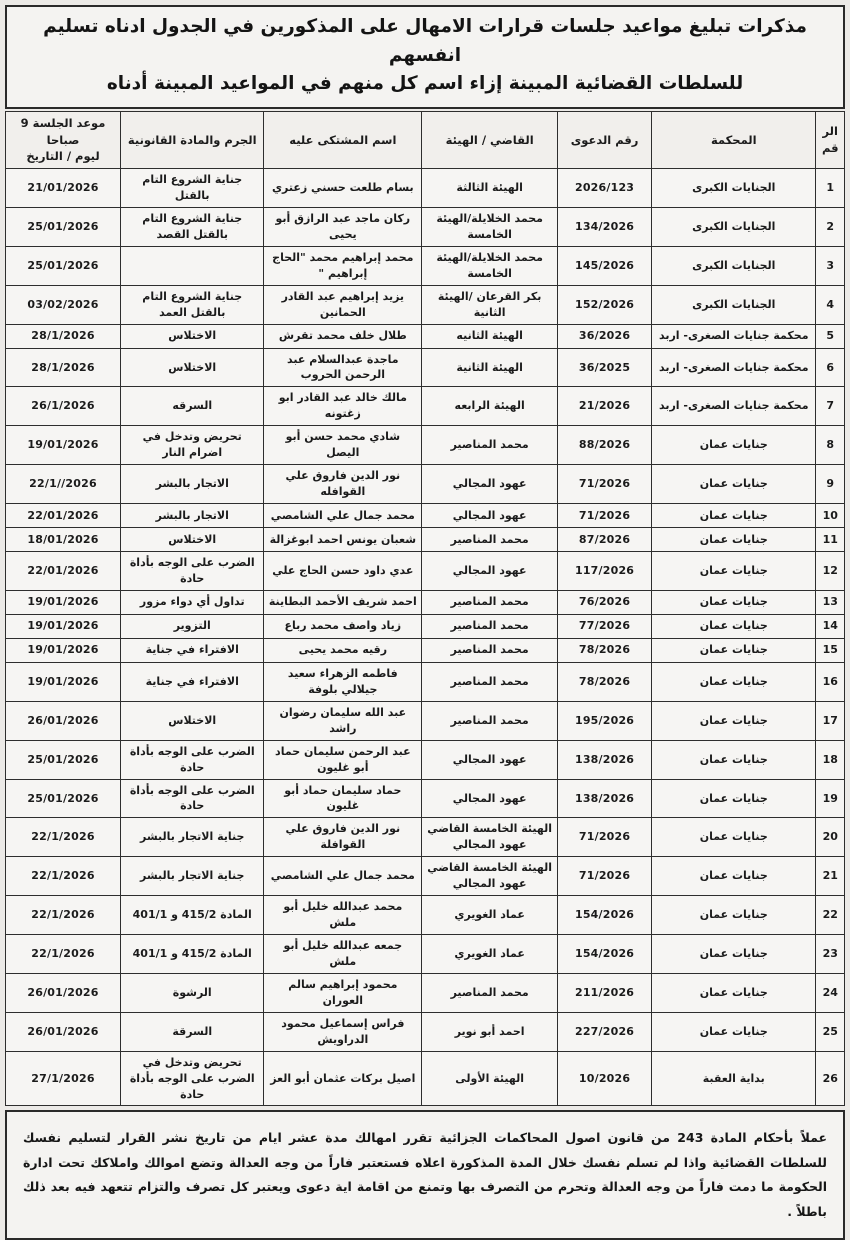 This screenshot has height=1240, width=850. What do you see at coordinates (605, 406) in the screenshot?
I see `case-number-cell: 21/2026` at bounding box center [605, 406].